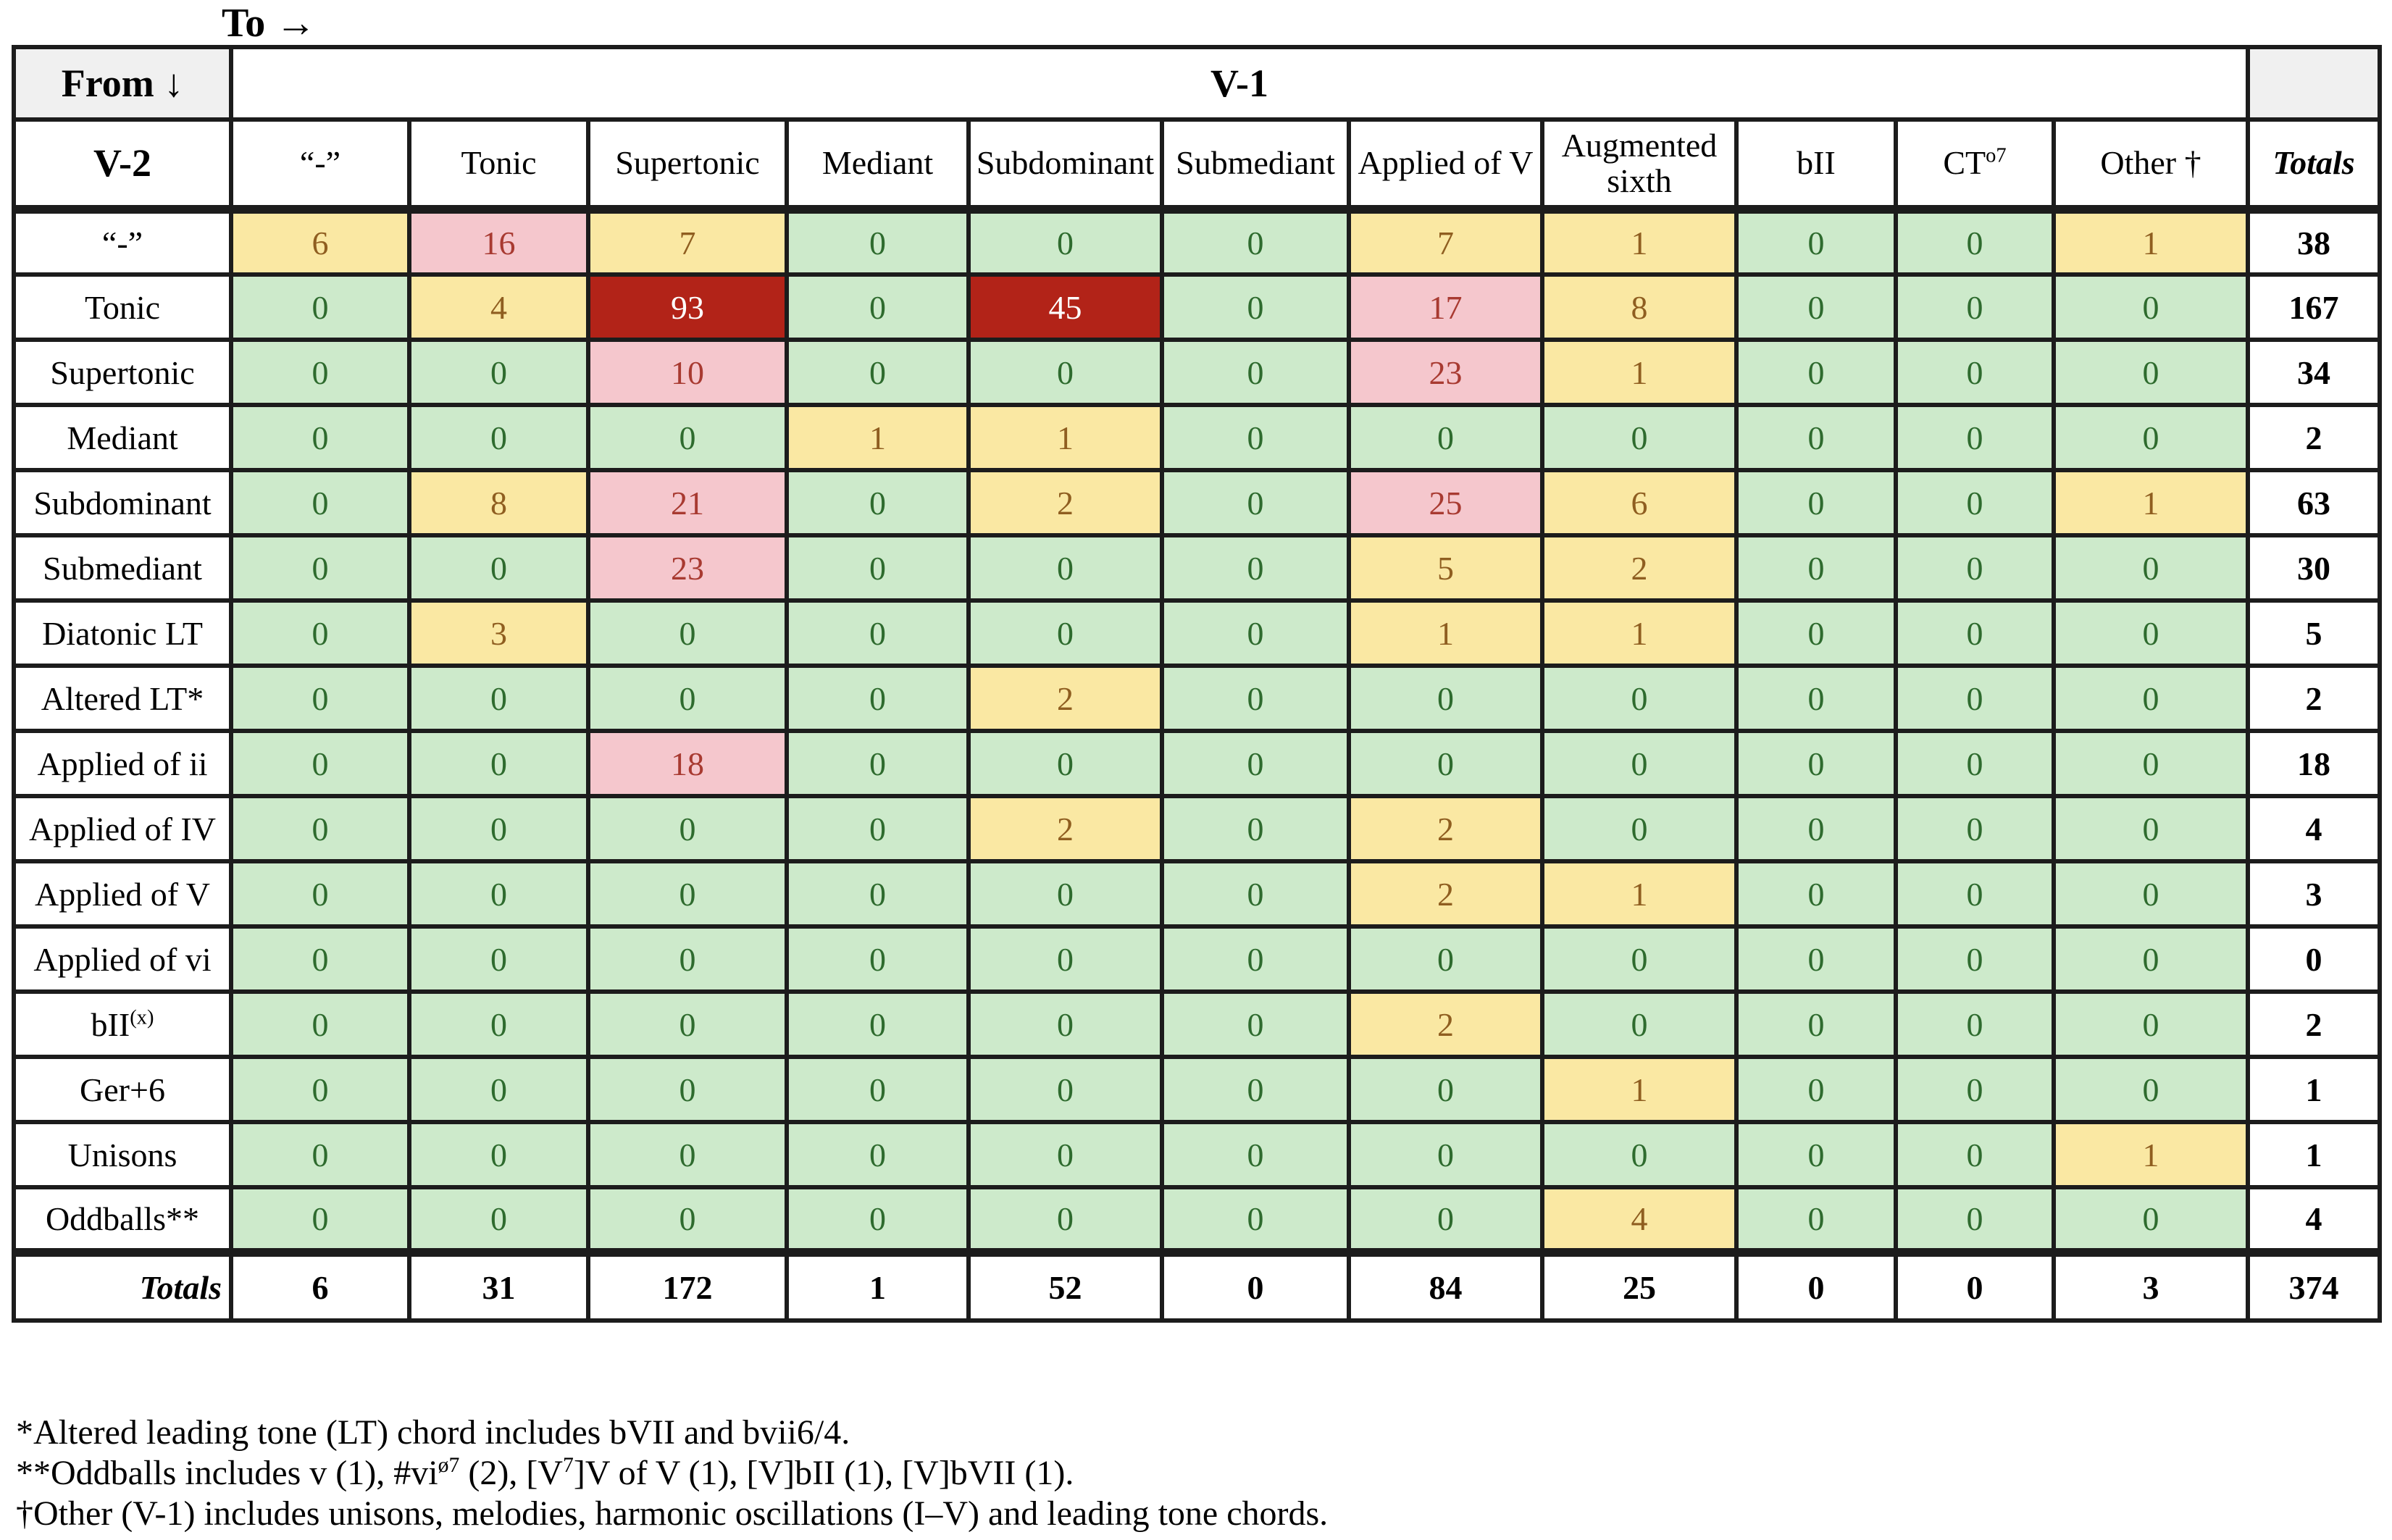  I want to click on matrix-cell-r10-c6: 2, so click(1445, 894).